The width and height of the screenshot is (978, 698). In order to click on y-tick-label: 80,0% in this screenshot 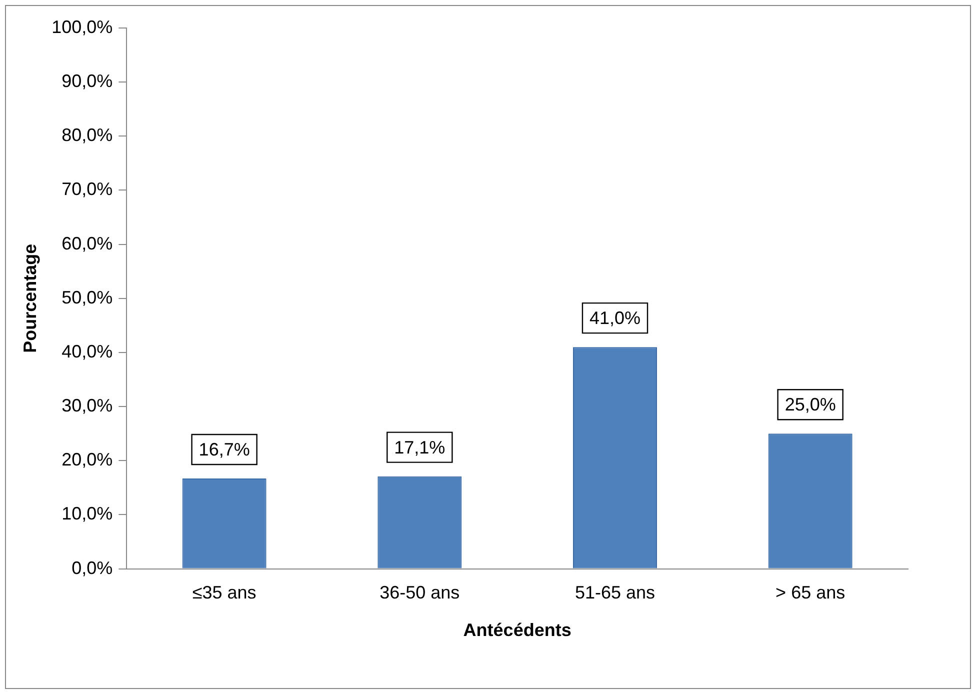, I will do `click(87, 135)`.